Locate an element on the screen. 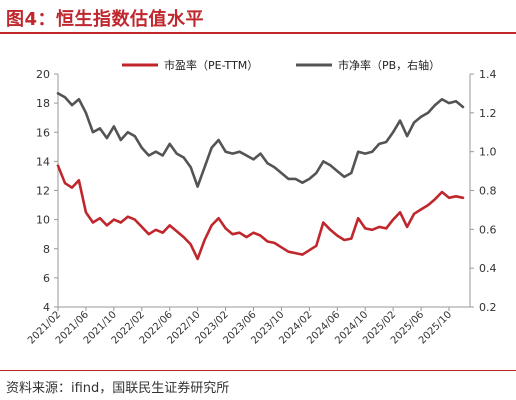  right-axis-tick-label: 1.4 is located at coordinates (488, 74).